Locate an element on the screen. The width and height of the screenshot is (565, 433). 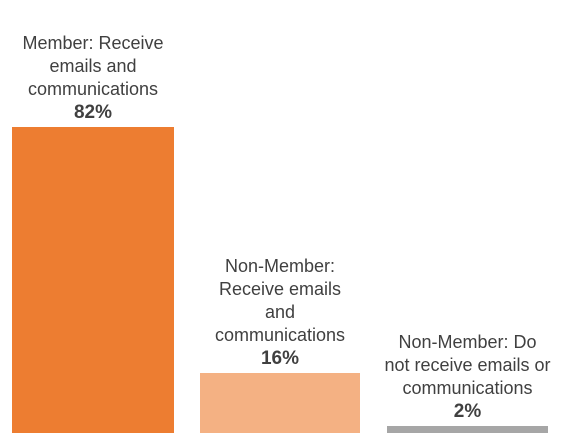
value-label: 82% is located at coordinates (93, 113).